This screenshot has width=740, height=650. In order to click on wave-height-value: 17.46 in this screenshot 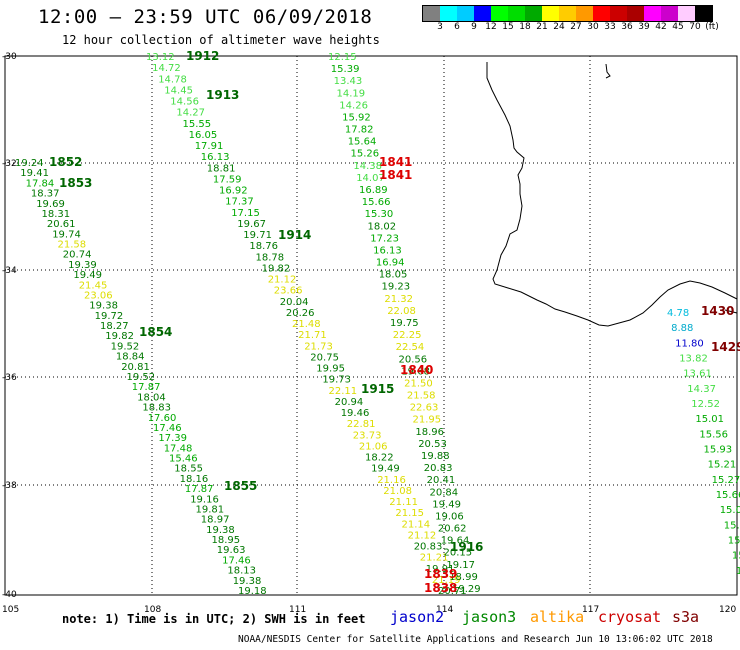, I will do `click(236, 560)`.